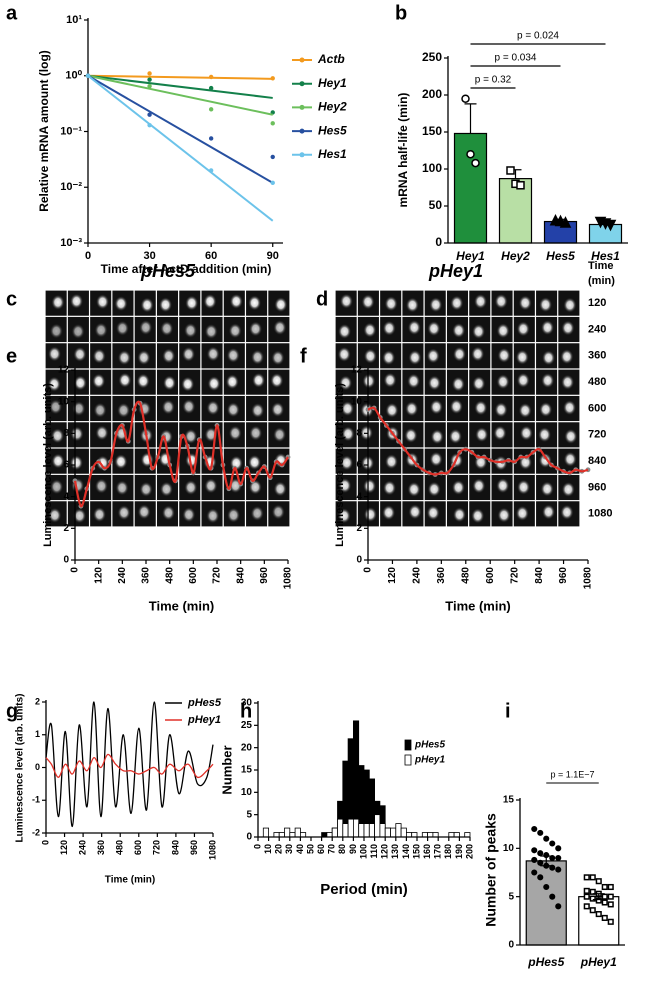  I want to click on y-axis-label: Number, so click(226, 769).